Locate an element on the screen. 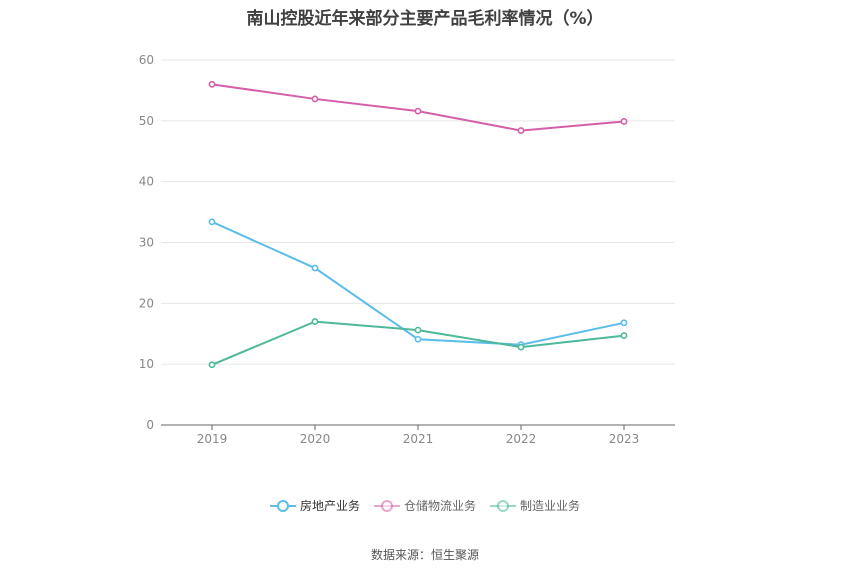 The image size is (850, 575). legend-item: 房地产业务 is located at coordinates (314, 505).